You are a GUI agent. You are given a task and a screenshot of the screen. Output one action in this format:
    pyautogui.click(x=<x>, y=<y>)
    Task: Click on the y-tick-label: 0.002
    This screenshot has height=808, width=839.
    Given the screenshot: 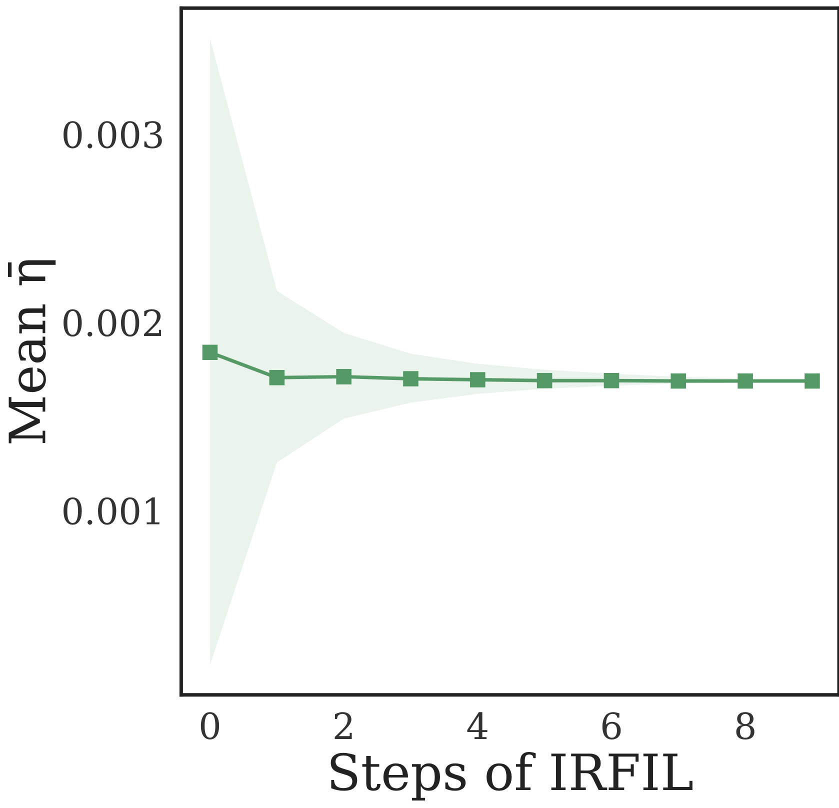 What is the action you would take?
    pyautogui.click(x=113, y=323)
    